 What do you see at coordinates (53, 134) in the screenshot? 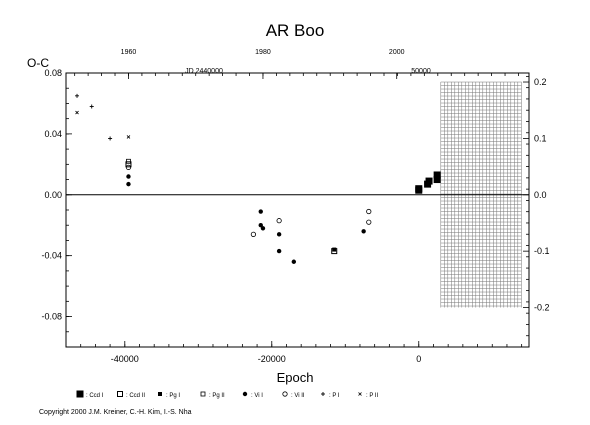
I see `y-left-tick-label: 0.04` at bounding box center [53, 134].